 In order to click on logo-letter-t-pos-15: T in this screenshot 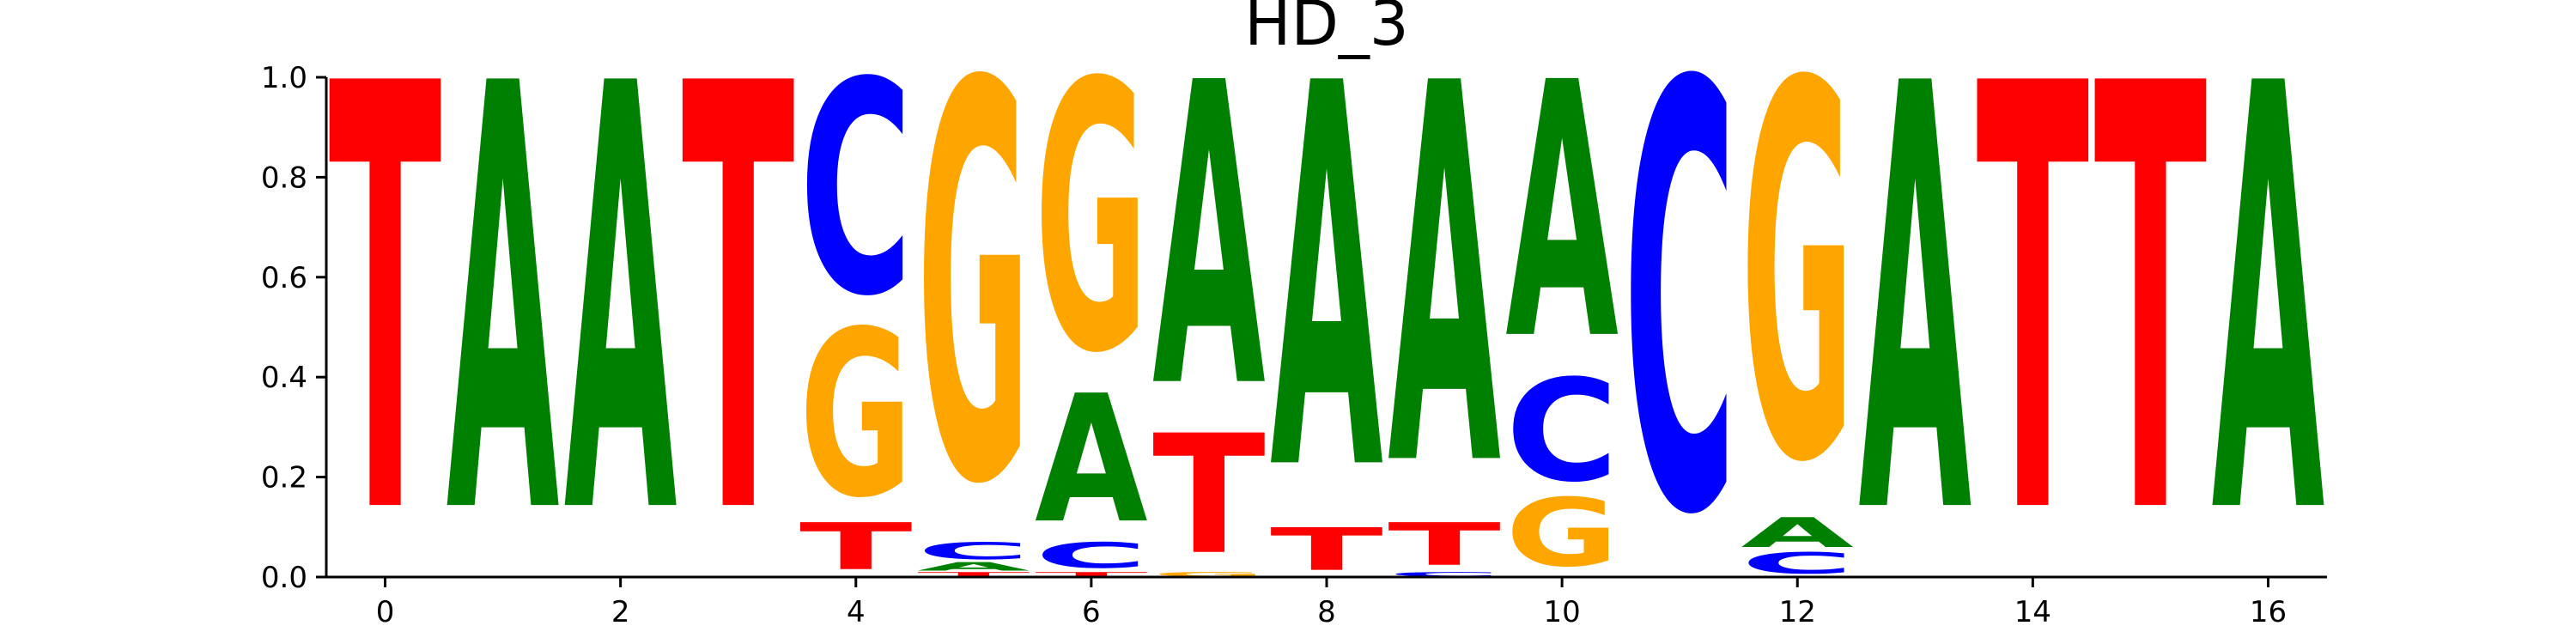, I will do `click(2151, 322)`.